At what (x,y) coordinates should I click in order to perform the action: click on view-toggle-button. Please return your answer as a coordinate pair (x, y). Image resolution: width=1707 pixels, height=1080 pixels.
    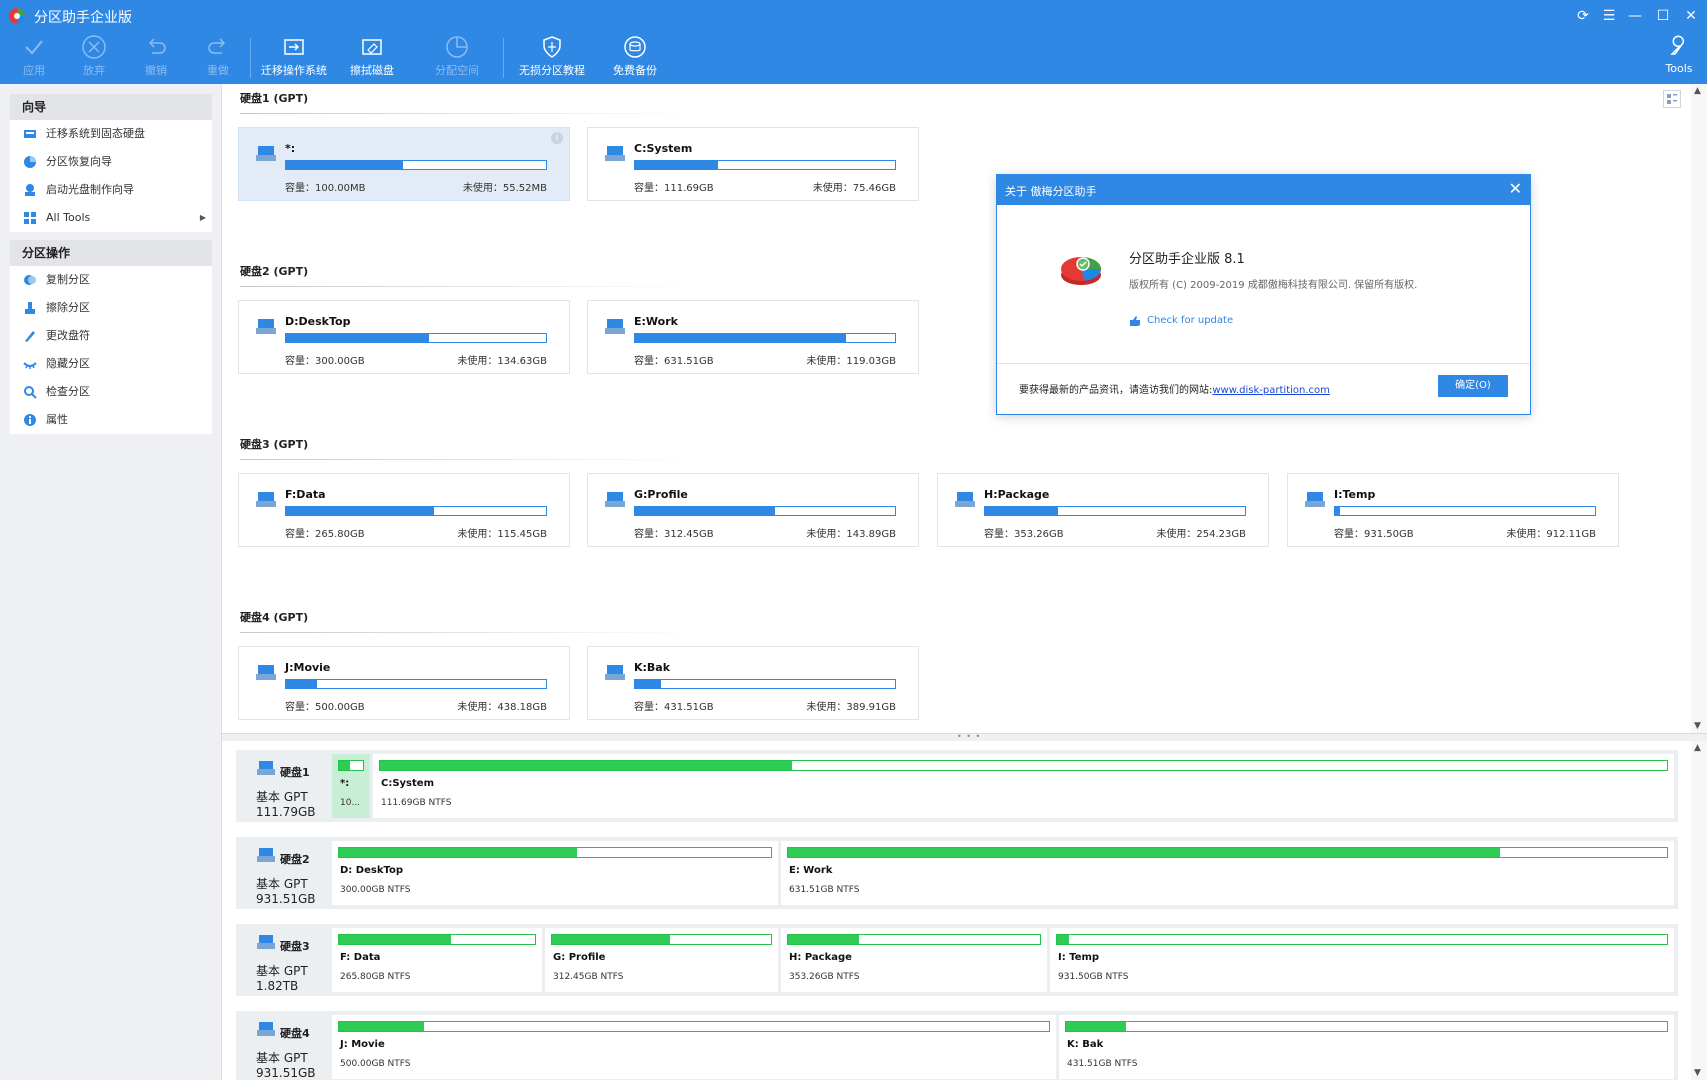
    Looking at the image, I should click on (1672, 99).